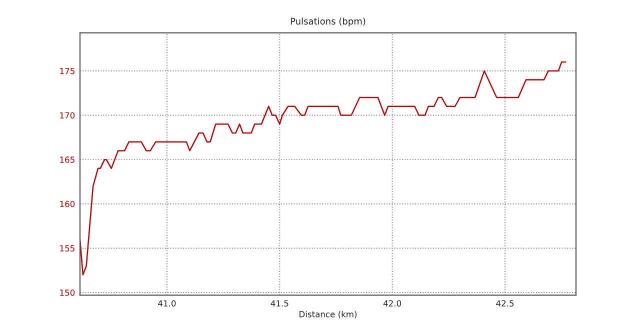 This screenshot has height=328, width=640. Describe the element at coordinates (67, 204) in the screenshot. I see `y-tick-label: 160` at that location.